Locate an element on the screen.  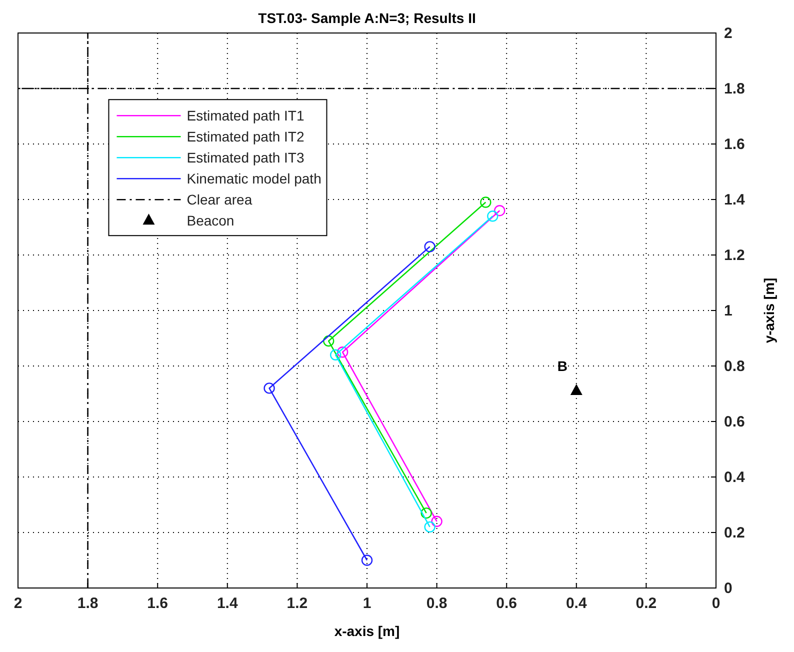
chart-title: TST.03- Sample A:N=3; Results II is located at coordinates (367, 18).